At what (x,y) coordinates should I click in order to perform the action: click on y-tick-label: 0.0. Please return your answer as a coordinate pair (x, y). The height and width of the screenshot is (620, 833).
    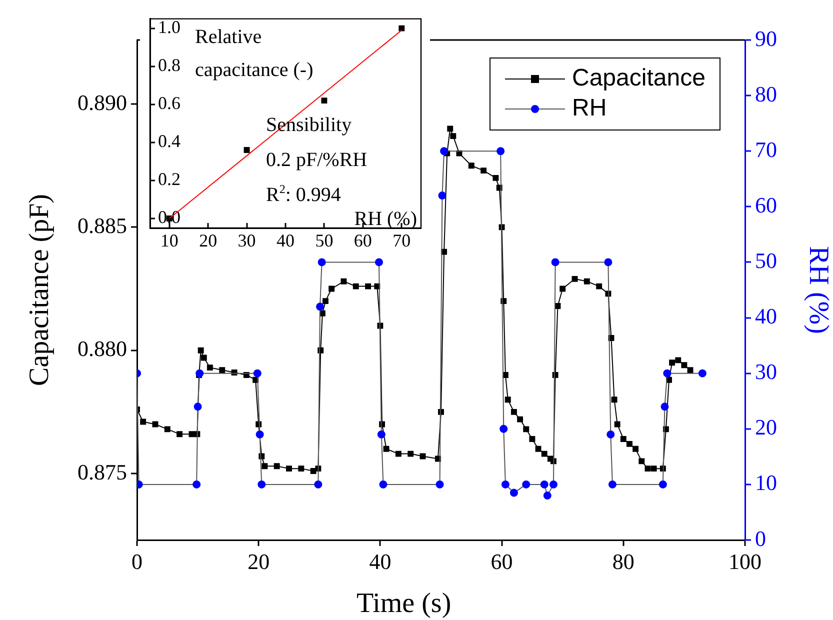
    Looking at the image, I should click on (169, 217).